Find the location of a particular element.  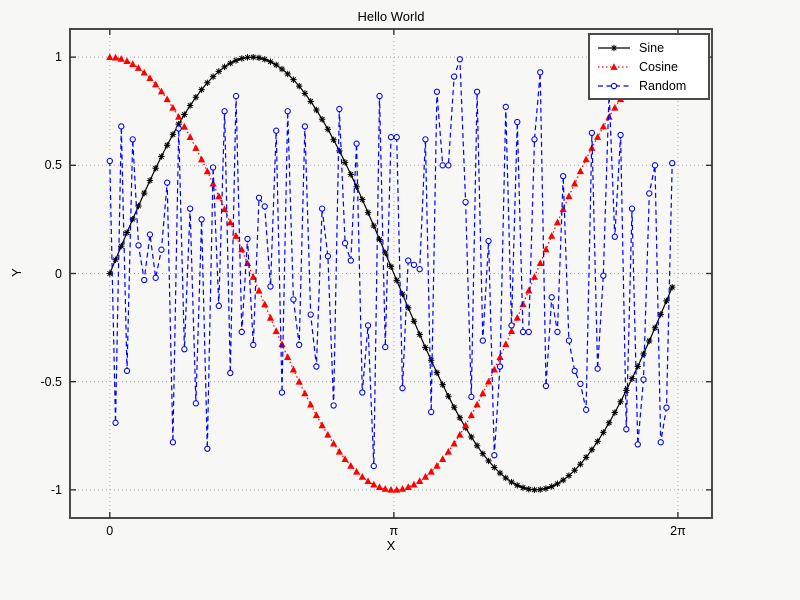

legend-entry-cosine: Cosine is located at coordinates (652, 66).